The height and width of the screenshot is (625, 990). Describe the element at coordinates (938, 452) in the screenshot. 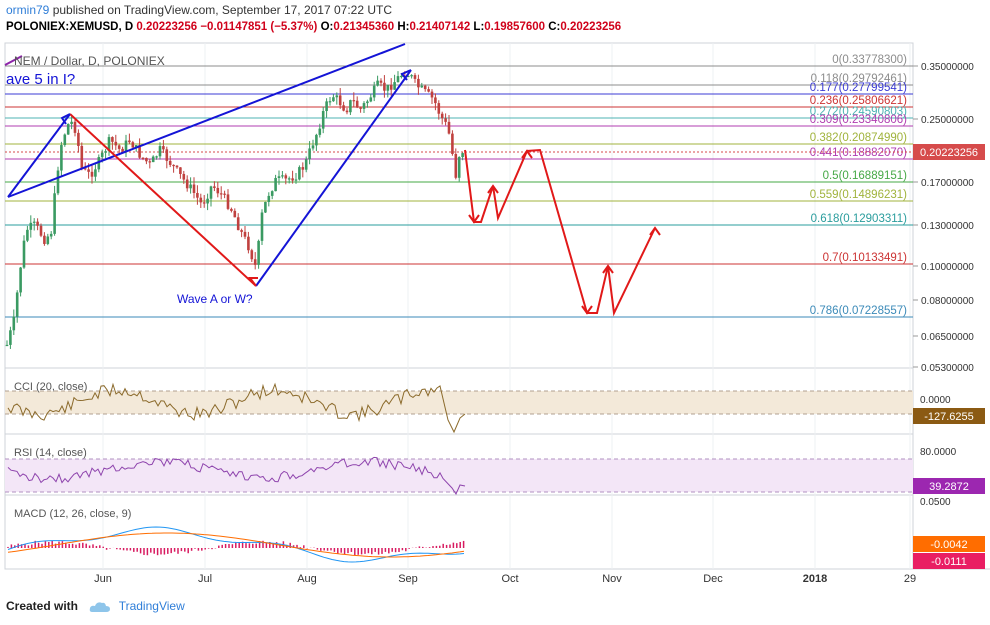

I see `rsi-tick: 80.0000` at that location.